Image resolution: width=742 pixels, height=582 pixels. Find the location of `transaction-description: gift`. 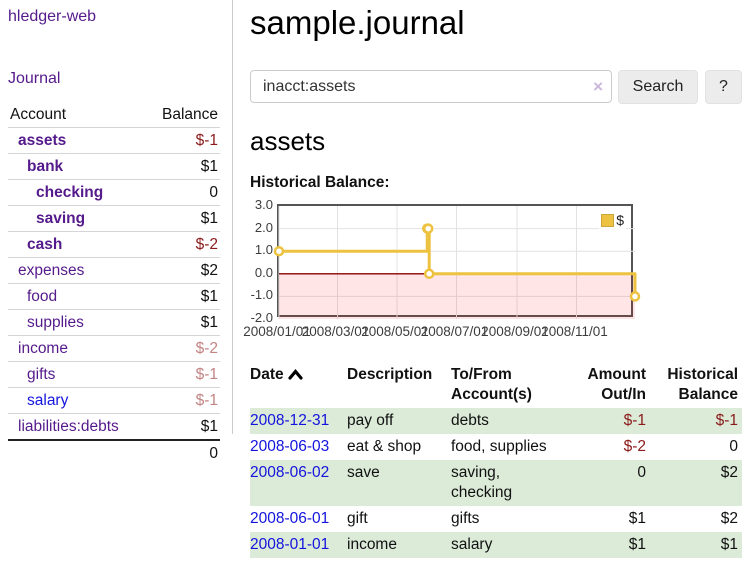

transaction-description: gift is located at coordinates (357, 518).